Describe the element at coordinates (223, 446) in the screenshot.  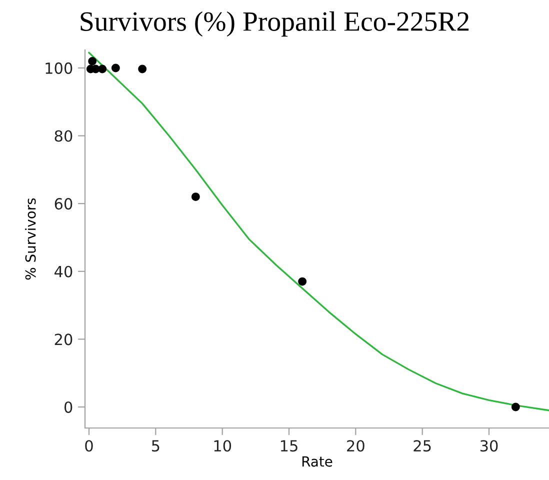
I see `x-tick-label: 10` at that location.